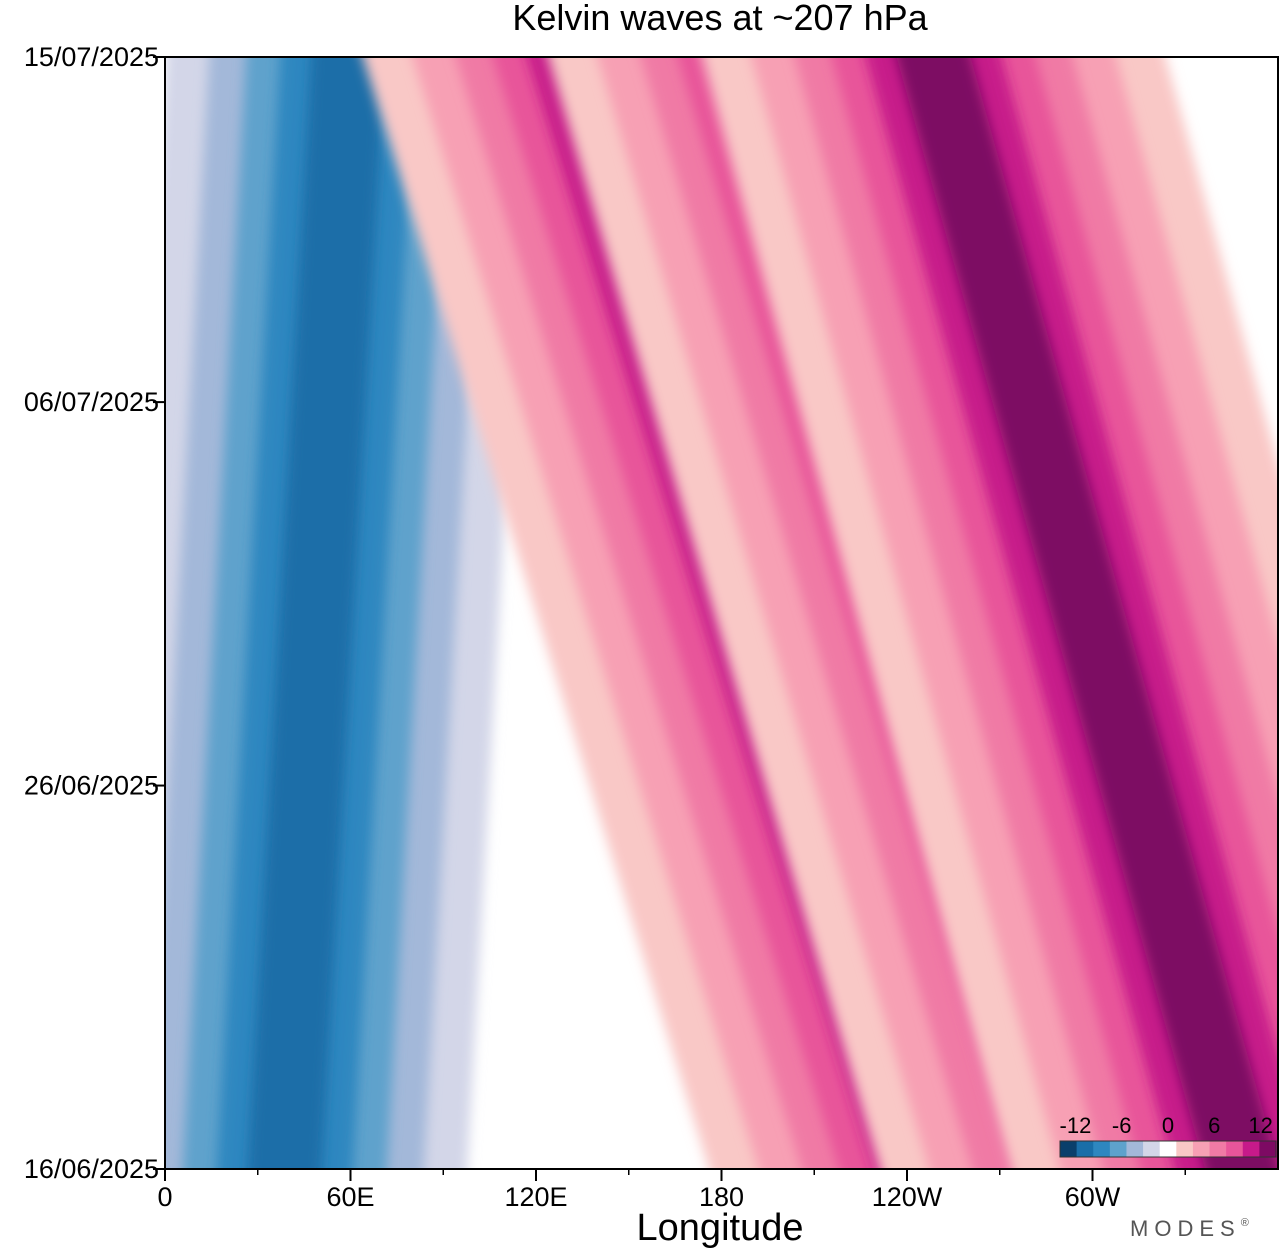 This screenshot has width=1280, height=1249. What do you see at coordinates (94, 613) in the screenshot?
I see `y-axis: 16/06/2025 26/06/2025 06/07/2025 15/07/2025` at bounding box center [94, 613].